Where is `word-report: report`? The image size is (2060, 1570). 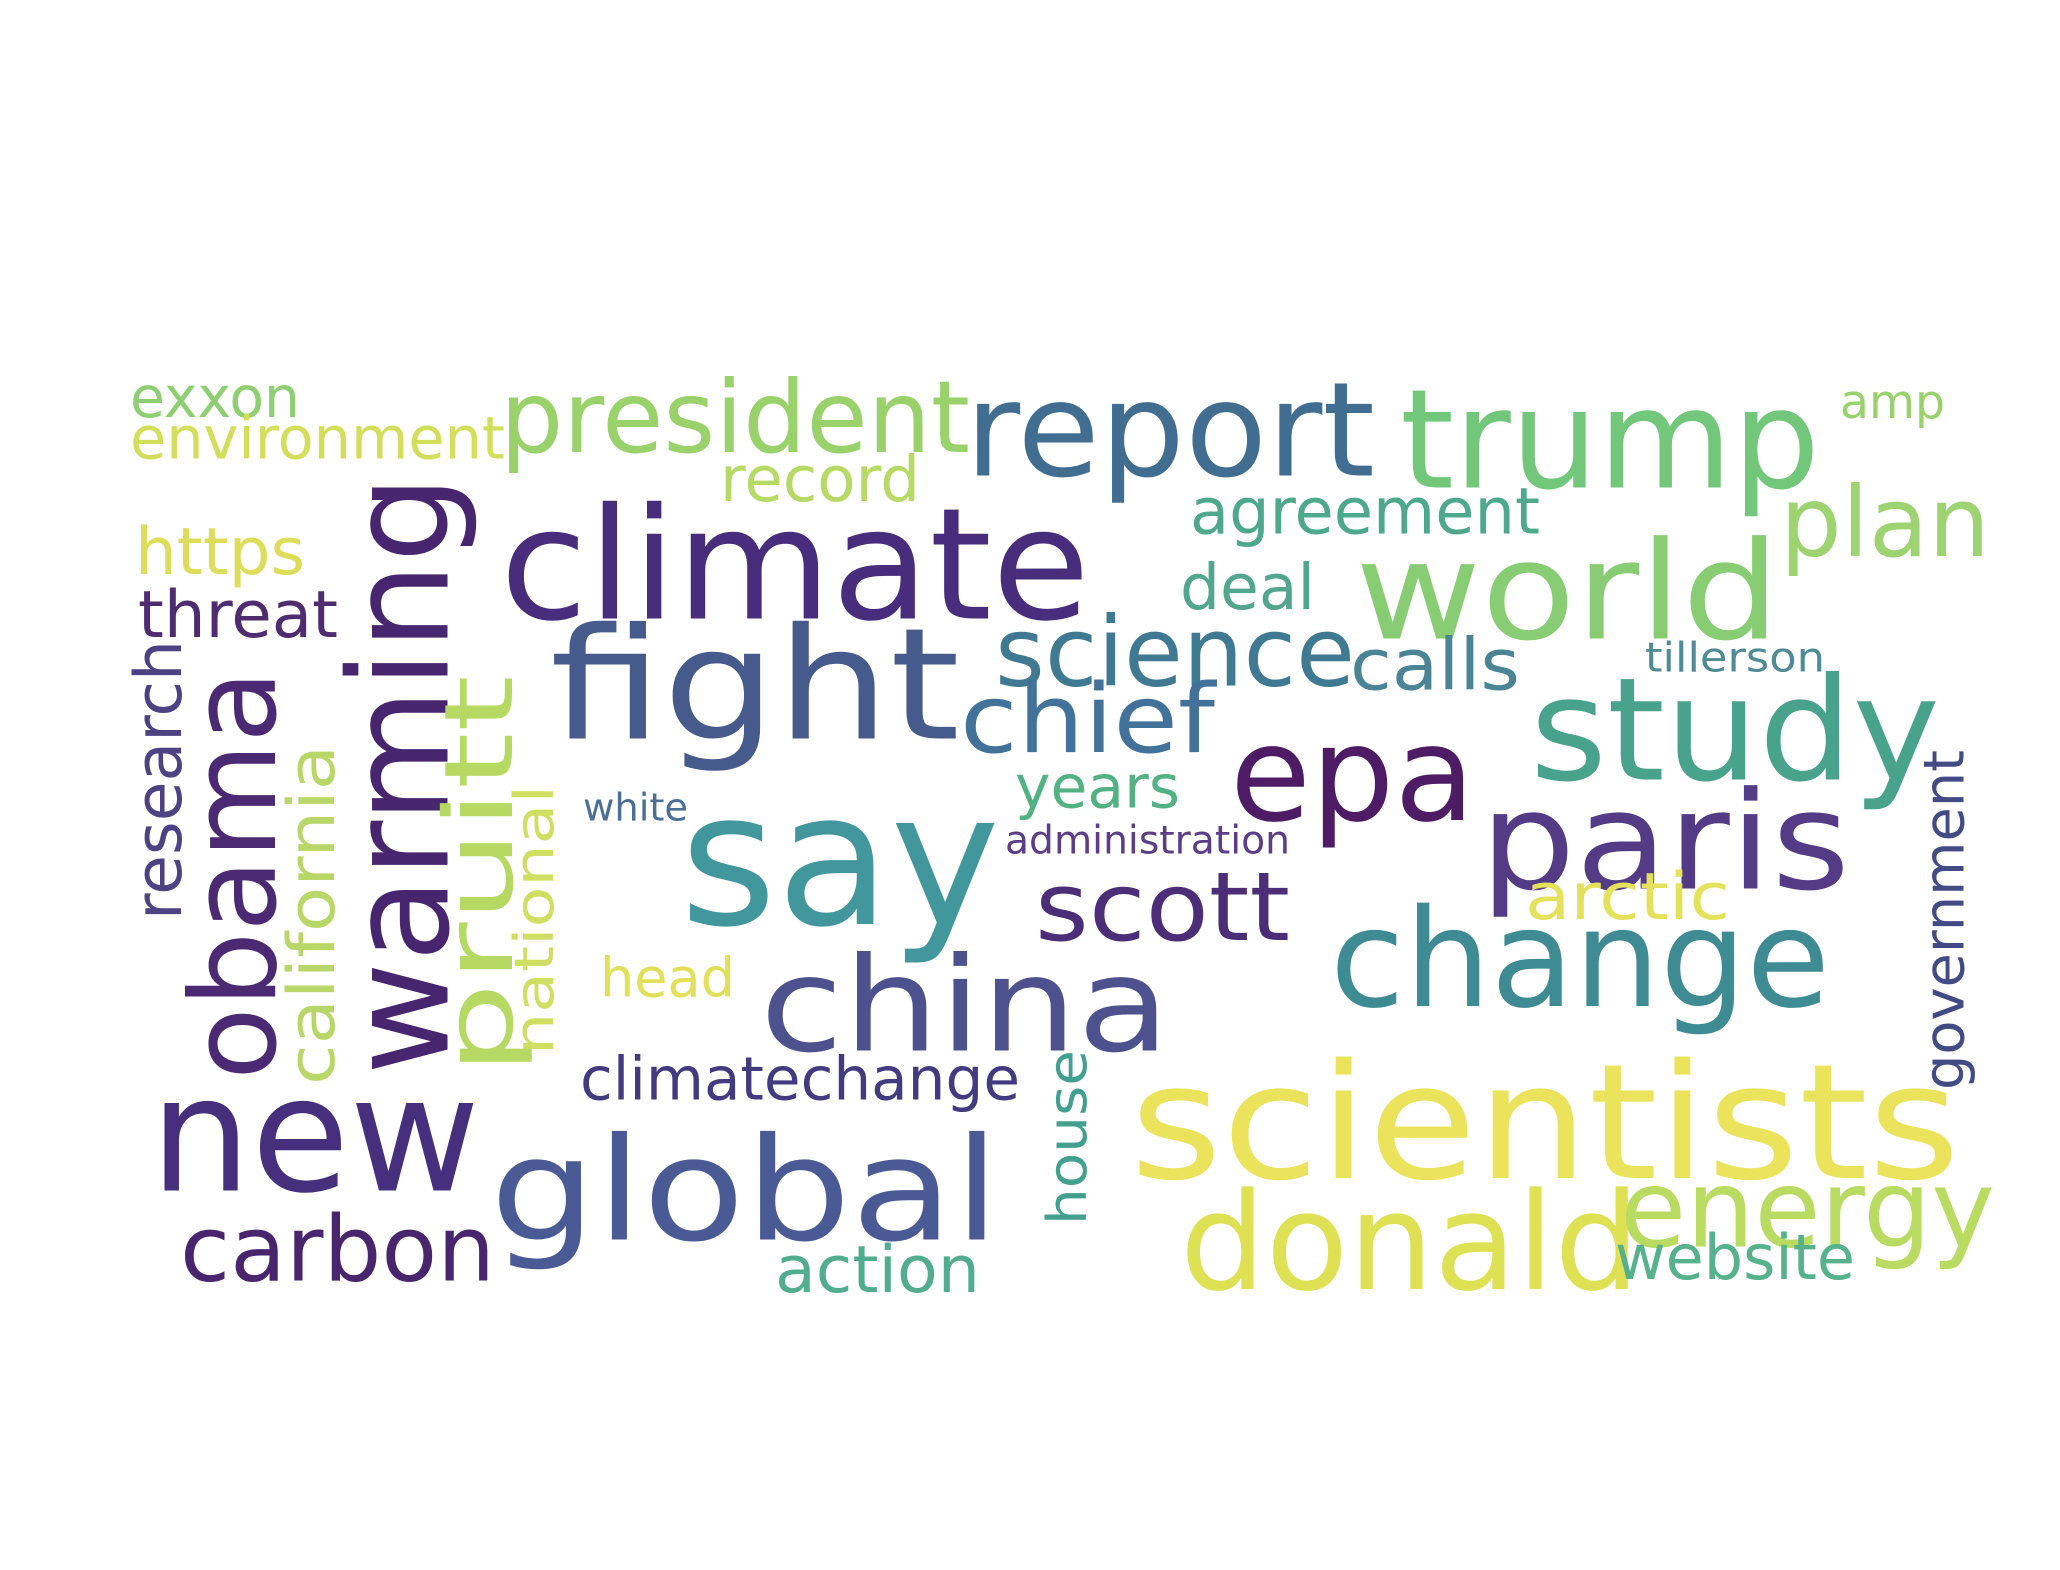
word-report: report is located at coordinates (1170, 430).